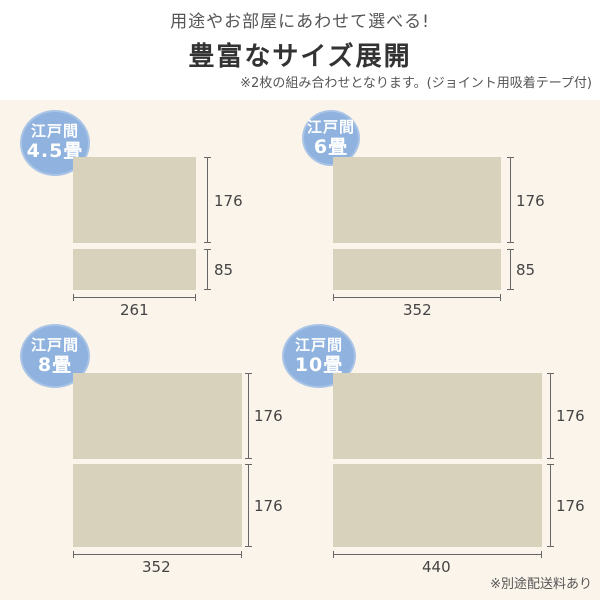 This screenshot has height=600, width=600. What do you see at coordinates (416, 83) in the screenshot?
I see `header-note: ※2枚の組み合わせとなります。(ジョイント用吸着テープ付)` at bounding box center [416, 83].